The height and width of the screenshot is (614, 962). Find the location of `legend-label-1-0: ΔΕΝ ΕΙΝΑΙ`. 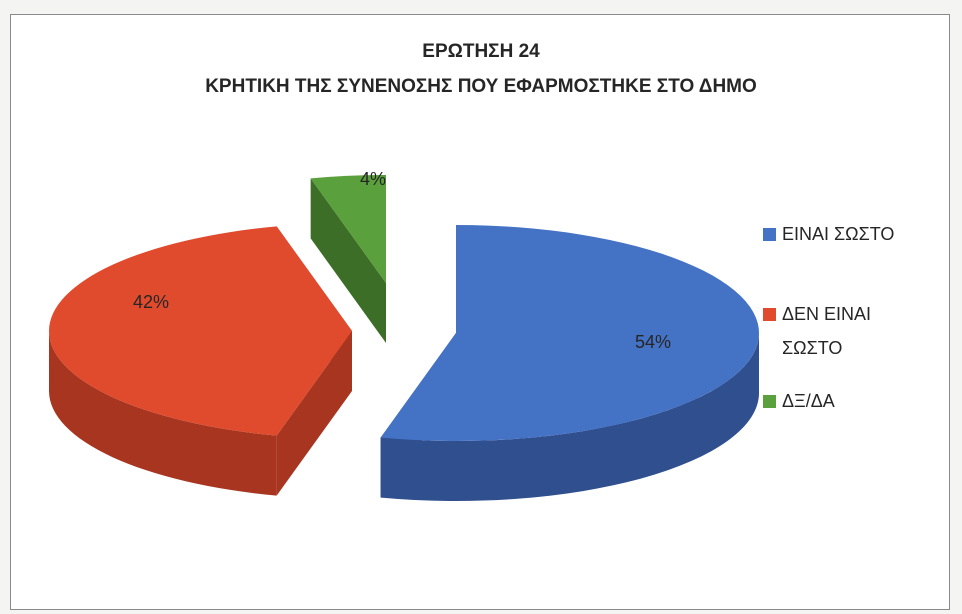

legend-label-1-0: ΔΕΝ ΕΙΝΑΙ is located at coordinates (826, 314).